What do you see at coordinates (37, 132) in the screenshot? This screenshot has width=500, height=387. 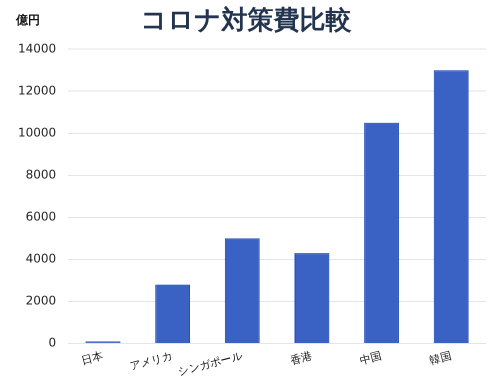 I see `y-tick-label: 10000` at bounding box center [37, 132].